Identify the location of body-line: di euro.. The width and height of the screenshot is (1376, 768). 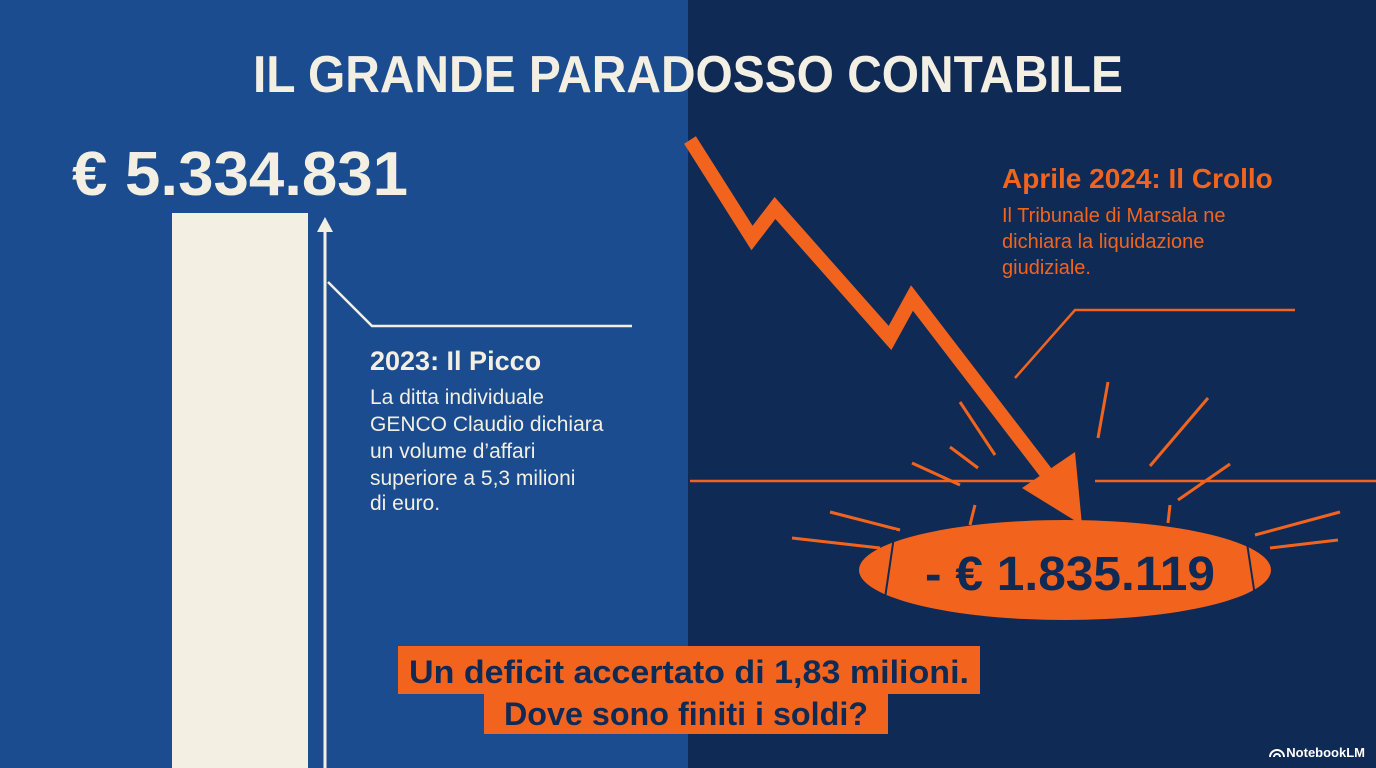
(405, 503).